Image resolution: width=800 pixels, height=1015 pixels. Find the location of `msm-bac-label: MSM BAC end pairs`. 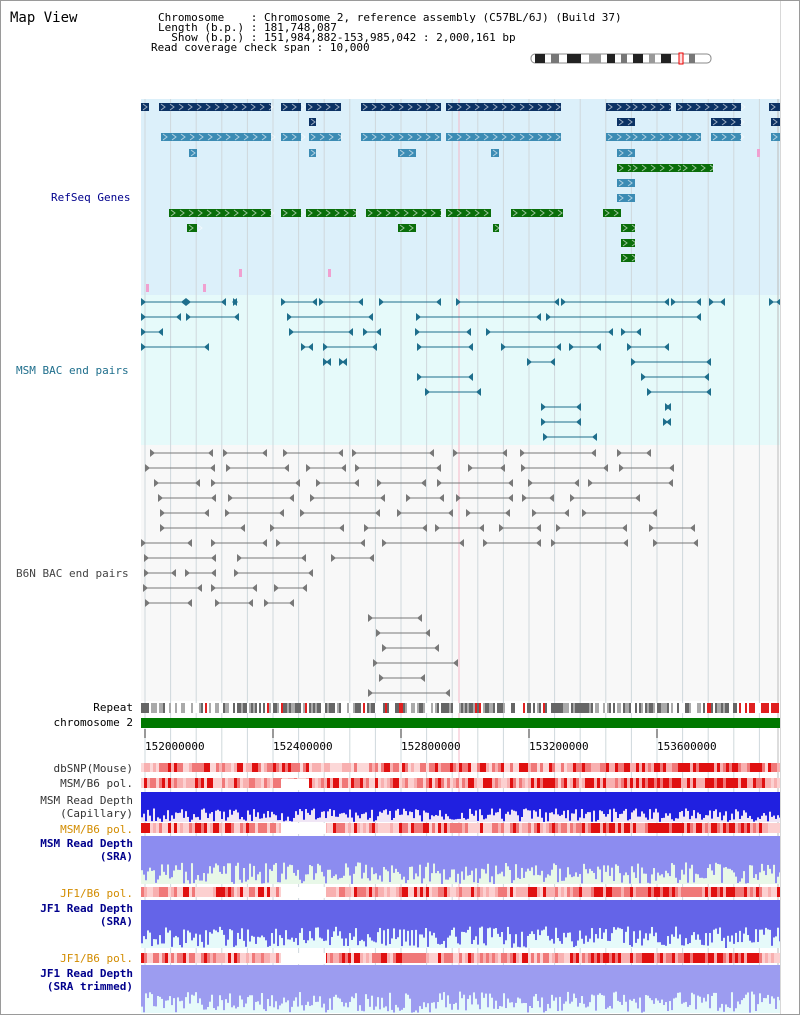

msm-bac-label: MSM BAC end pairs is located at coordinates (72, 370).